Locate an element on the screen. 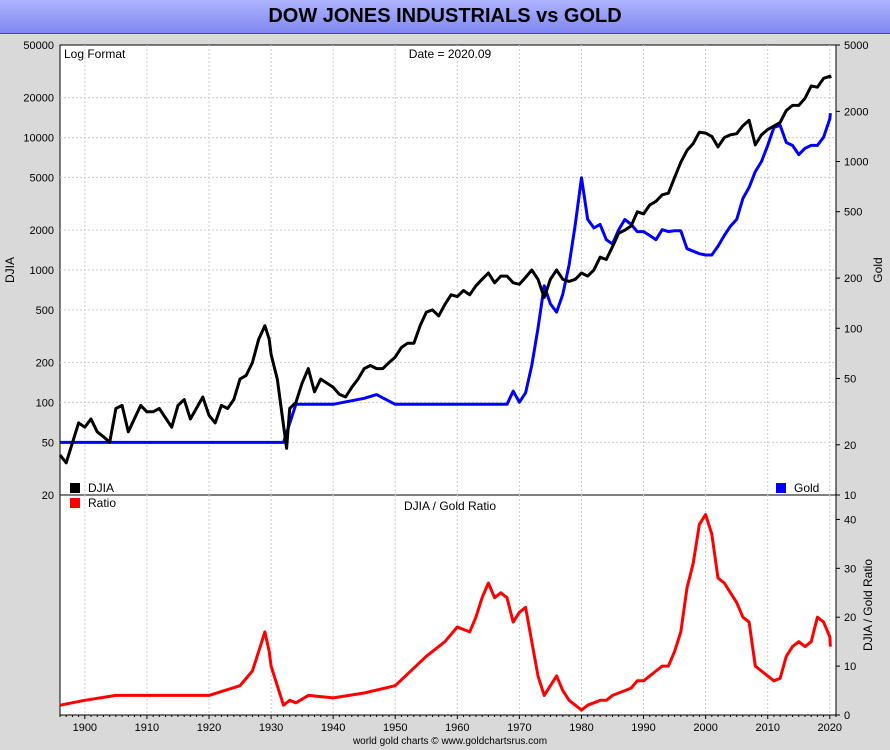 Image resolution: width=890 pixels, height=750 pixels. log-format-label: Log Format is located at coordinates (95, 54).